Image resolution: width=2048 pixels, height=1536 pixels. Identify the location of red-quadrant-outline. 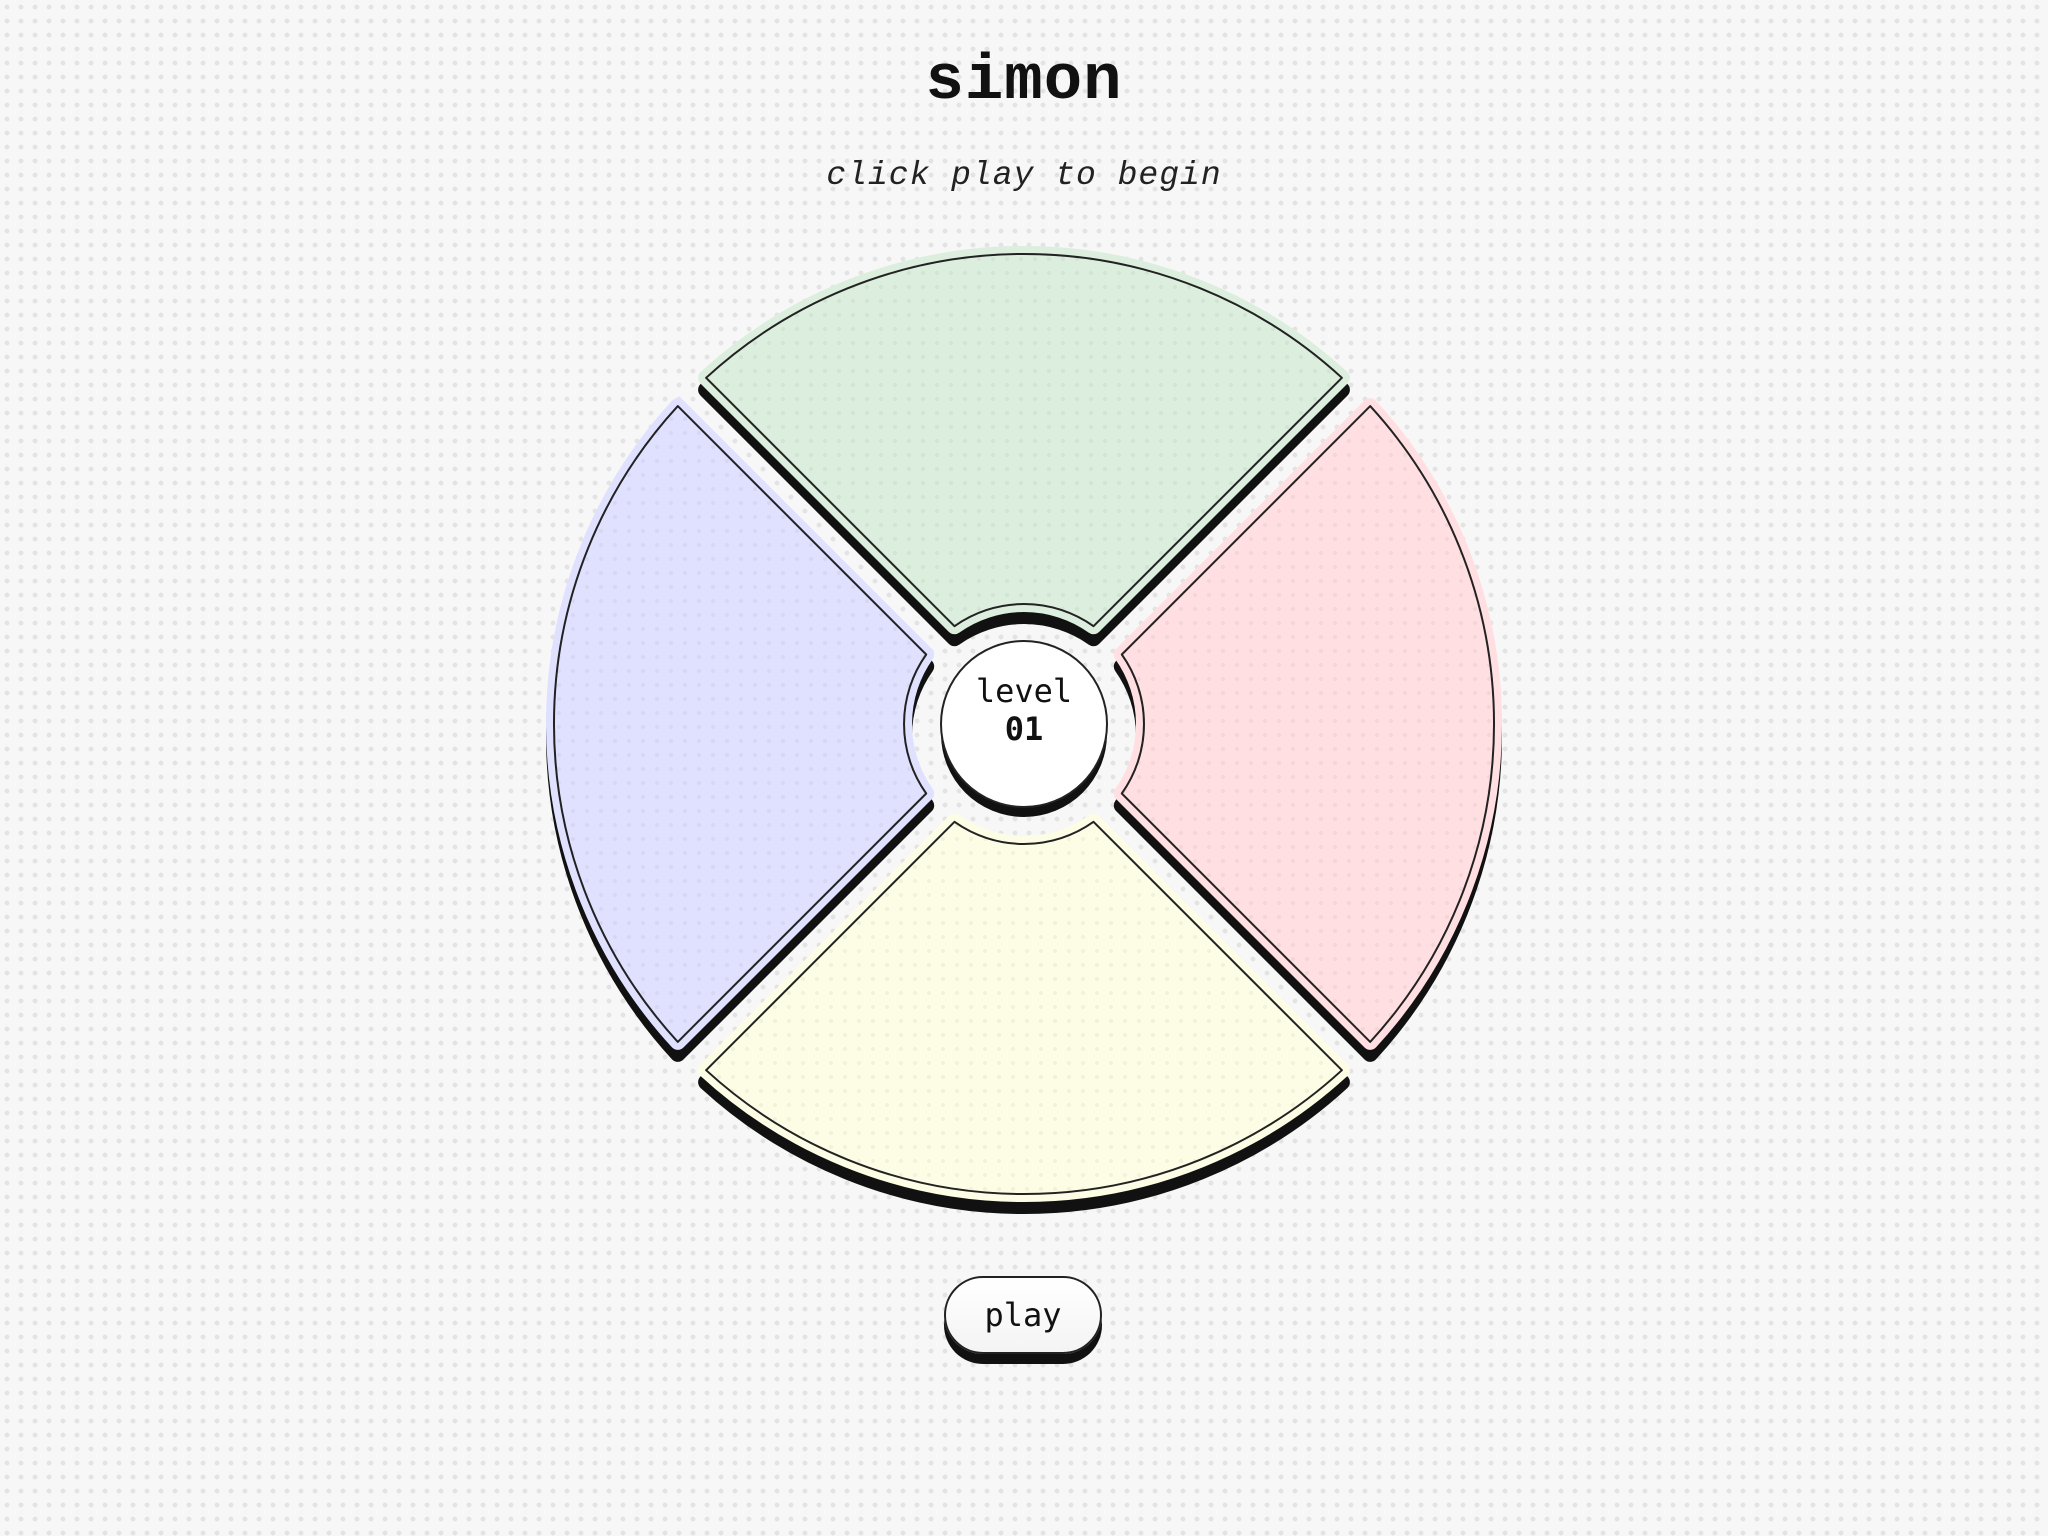
(1307, 724).